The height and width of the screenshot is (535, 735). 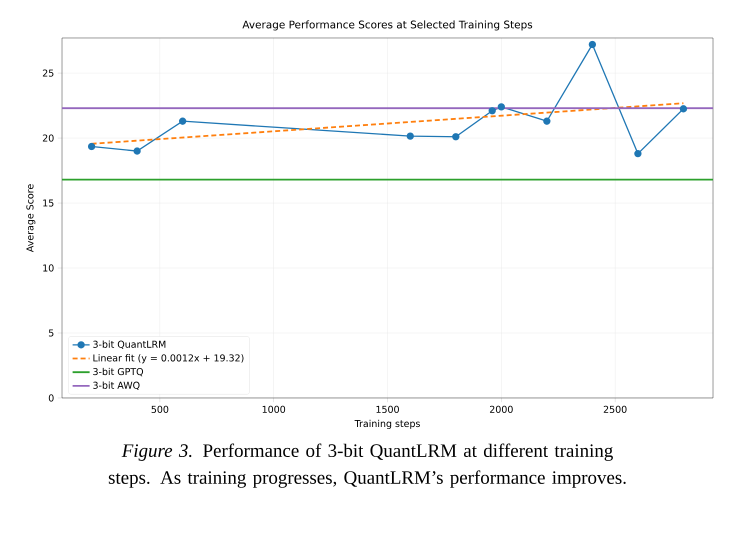 What do you see at coordinates (387, 25) in the screenshot?
I see `chart-title: Average Performance Scores at Selected Training Steps` at bounding box center [387, 25].